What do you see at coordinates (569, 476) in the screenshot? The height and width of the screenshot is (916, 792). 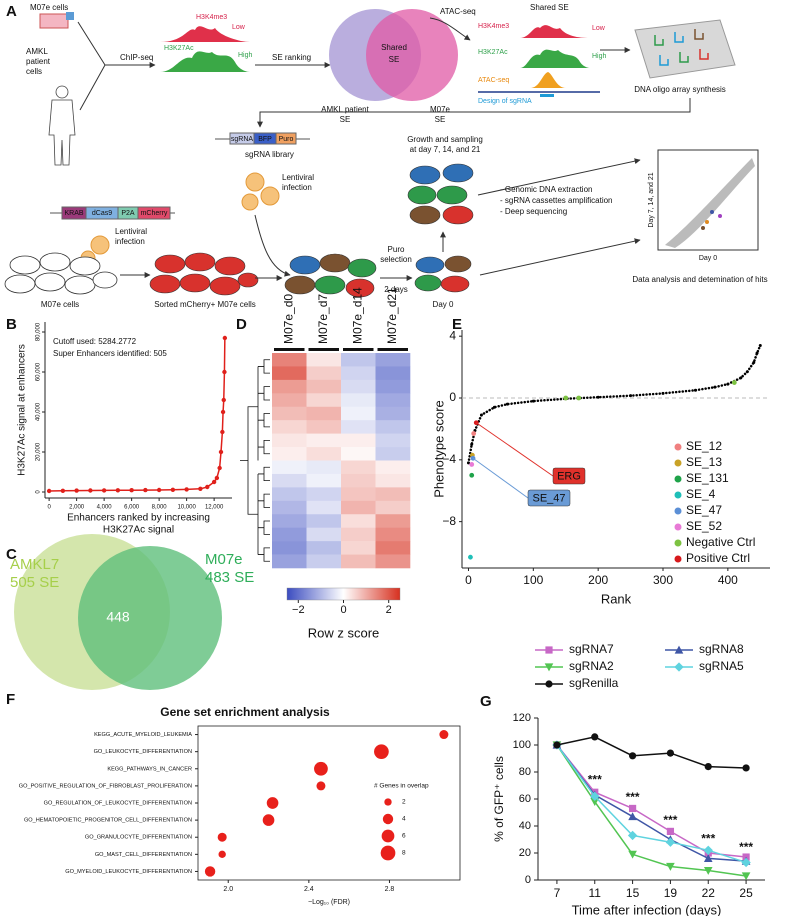 I see `callout-label: ERG` at bounding box center [569, 476].